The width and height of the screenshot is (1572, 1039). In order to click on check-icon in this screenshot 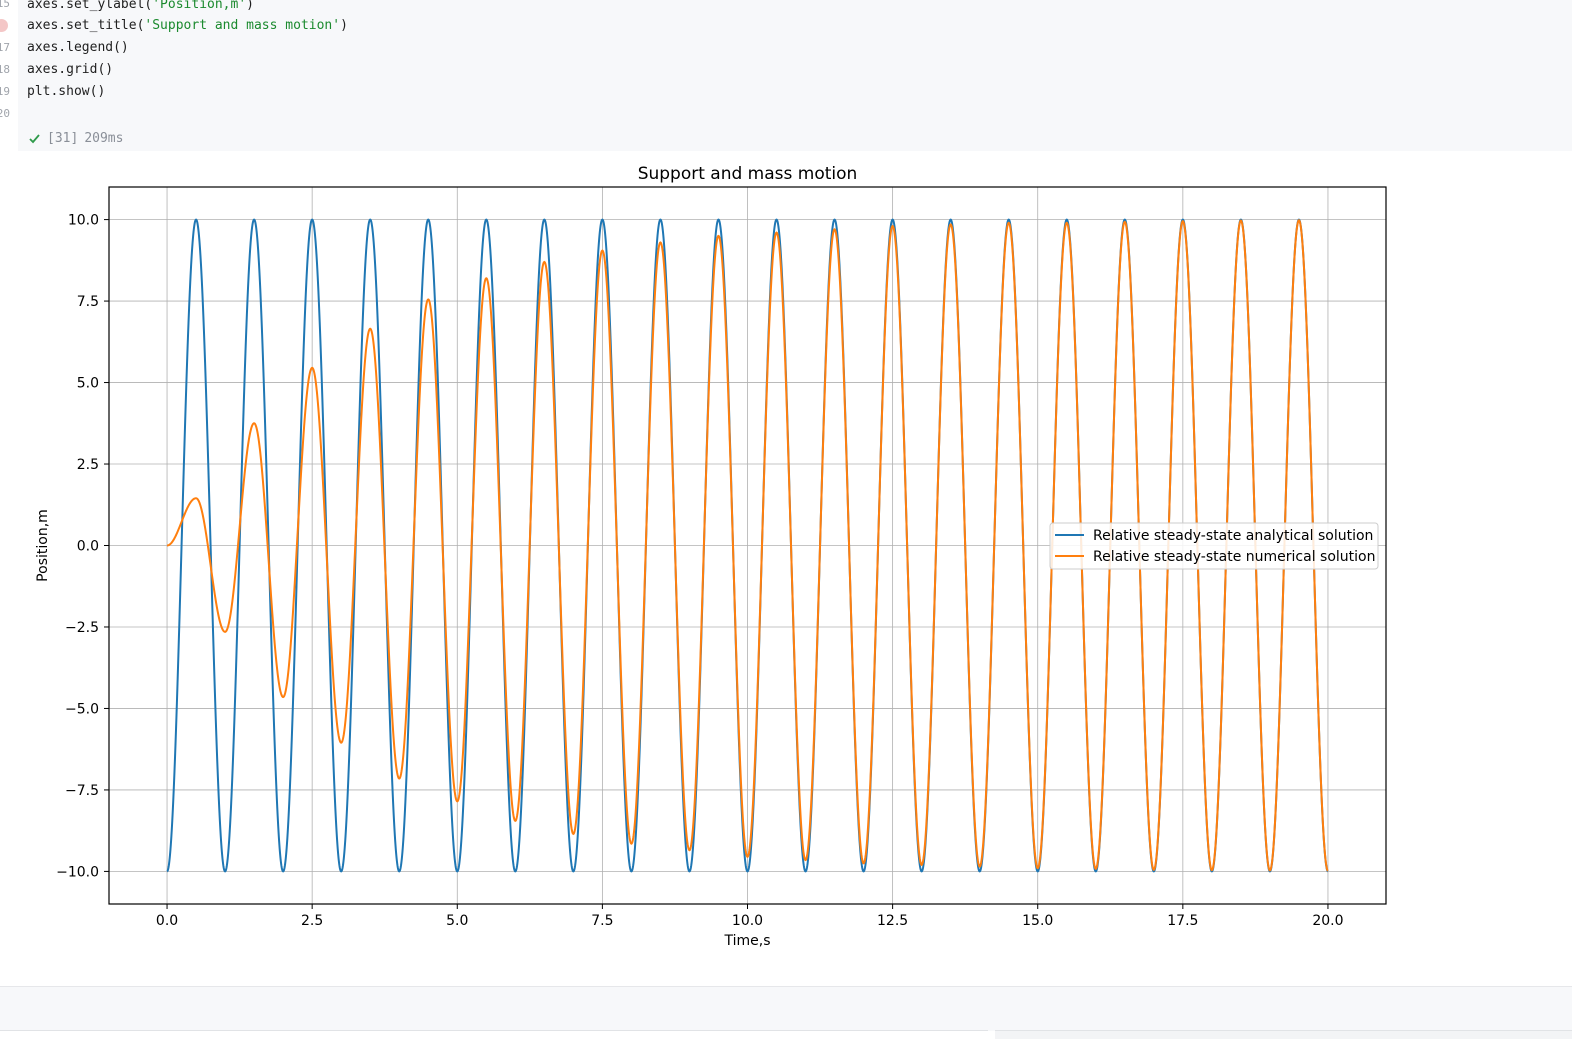, I will do `click(34, 138)`.